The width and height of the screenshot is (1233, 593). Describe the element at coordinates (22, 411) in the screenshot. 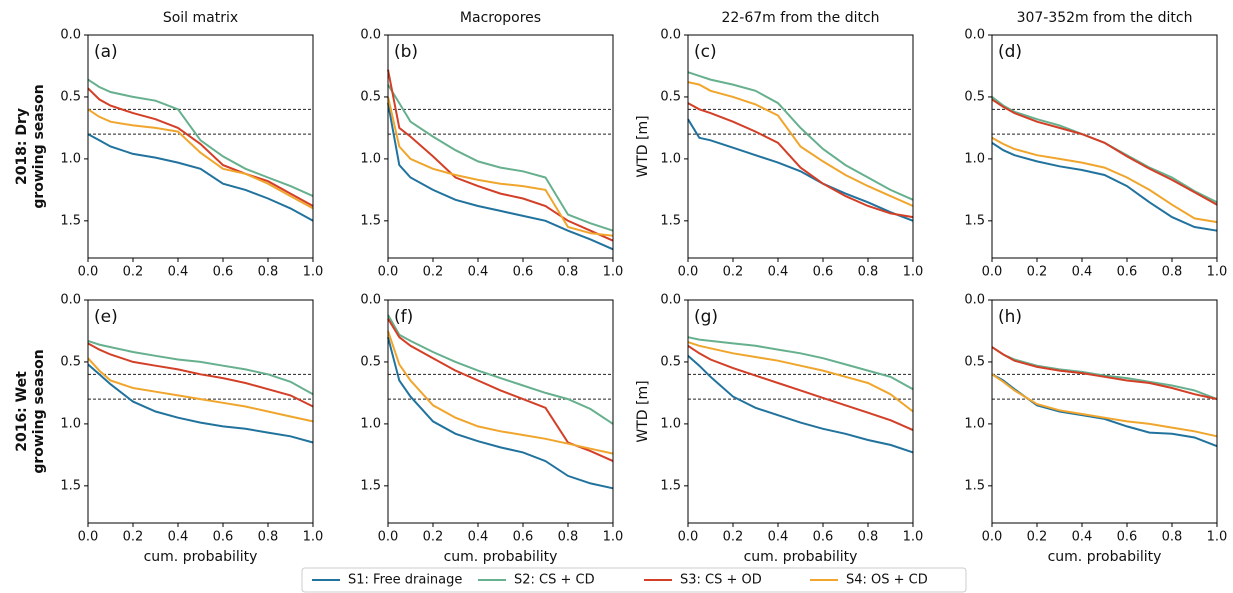

I see `row-label: 2016: Wet` at that location.